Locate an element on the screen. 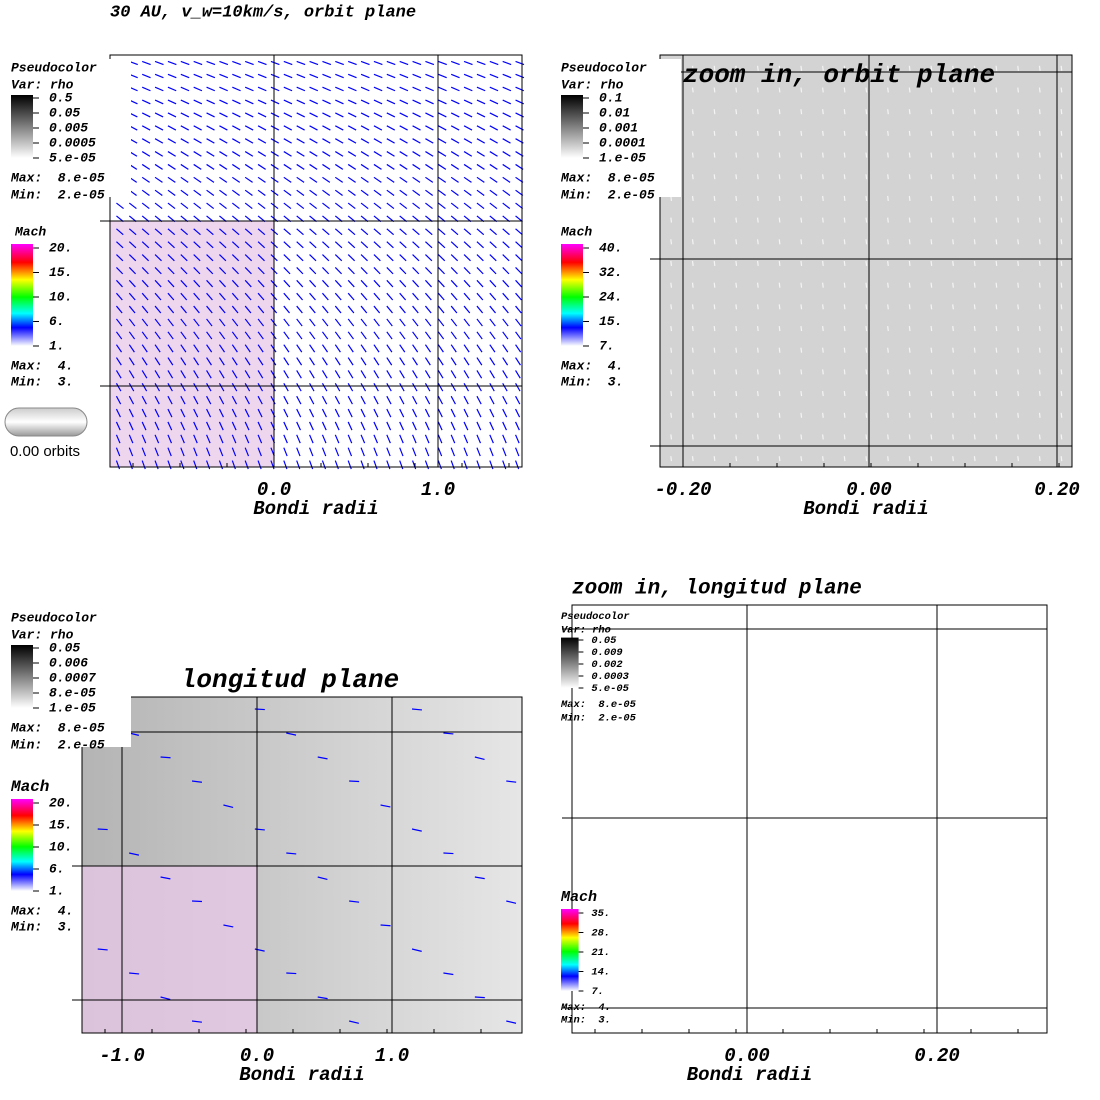 This screenshot has height=1100, width=1100. rho-colorbar is located at coordinates (22, 126).